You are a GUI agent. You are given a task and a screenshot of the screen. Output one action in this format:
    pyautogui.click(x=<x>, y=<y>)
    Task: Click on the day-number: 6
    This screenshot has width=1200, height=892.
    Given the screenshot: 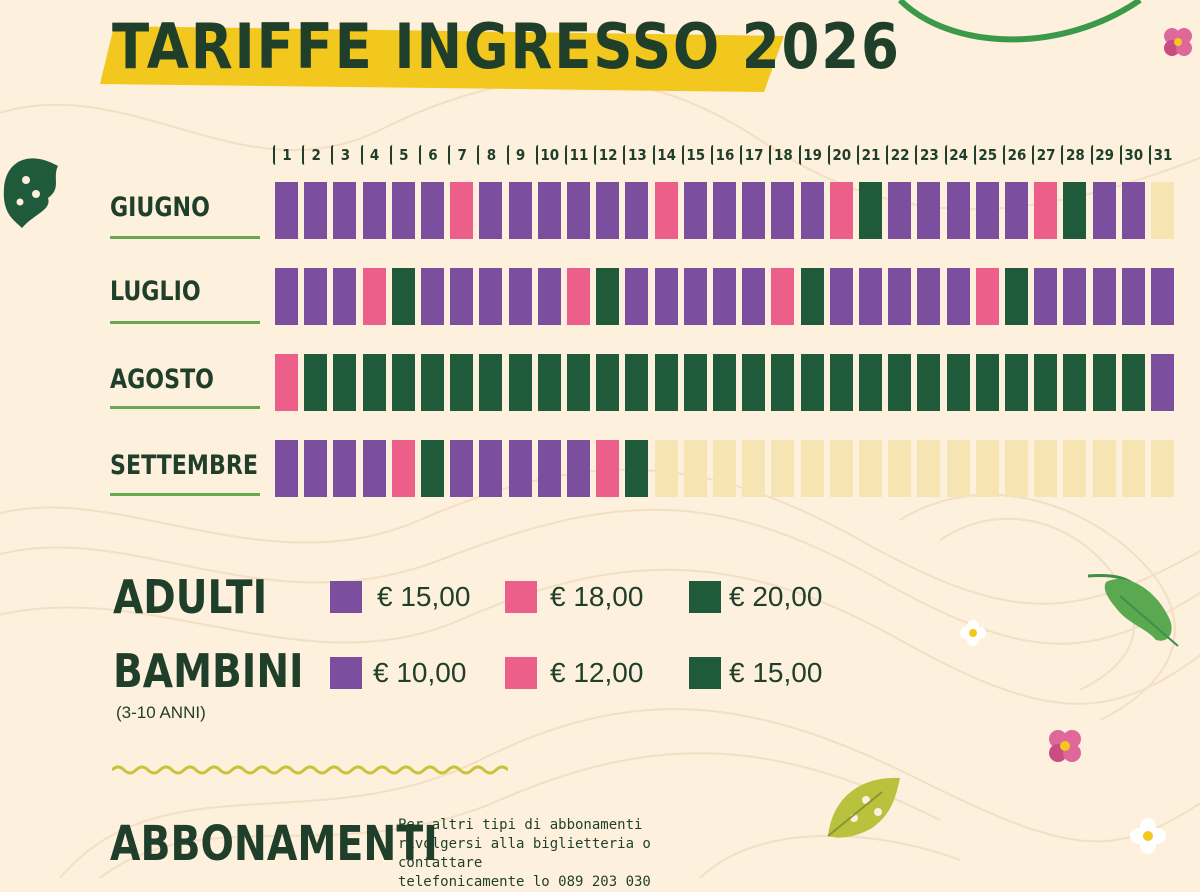 What is the action you would take?
    pyautogui.click(x=432, y=155)
    